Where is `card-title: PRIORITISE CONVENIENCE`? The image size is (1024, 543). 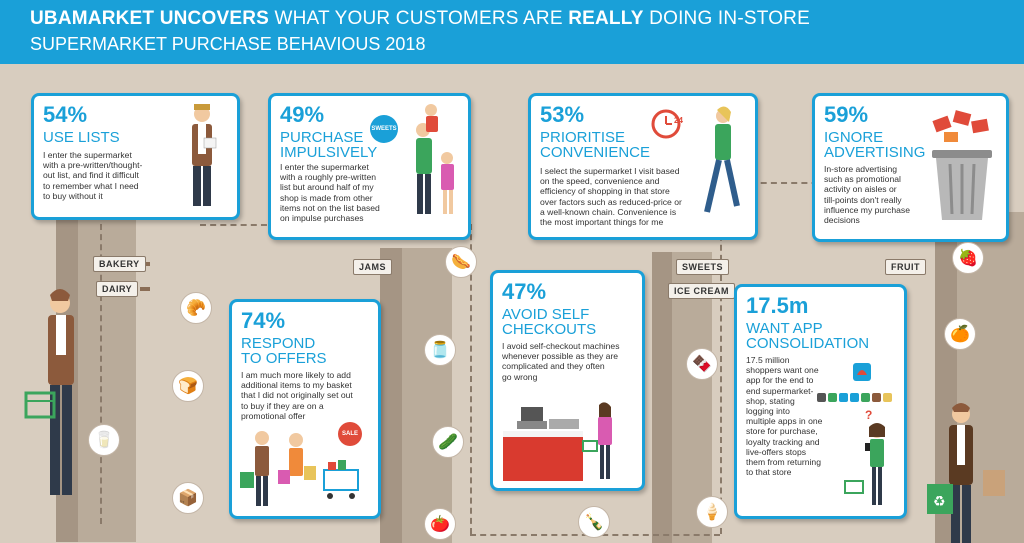 card-title: PRIORITISE CONVENIENCE is located at coordinates (595, 145).